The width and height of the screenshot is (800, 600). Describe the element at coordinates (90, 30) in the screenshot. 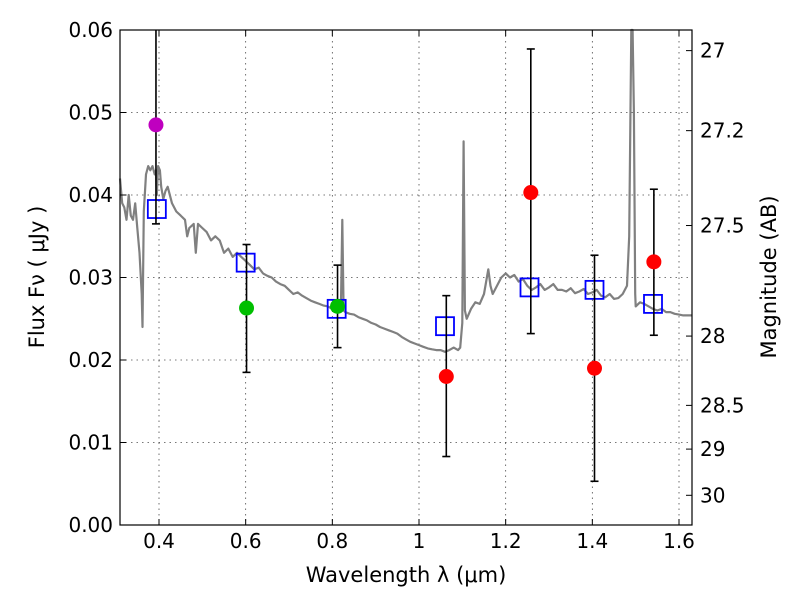

I see `y-tick-label: 0.06` at that location.